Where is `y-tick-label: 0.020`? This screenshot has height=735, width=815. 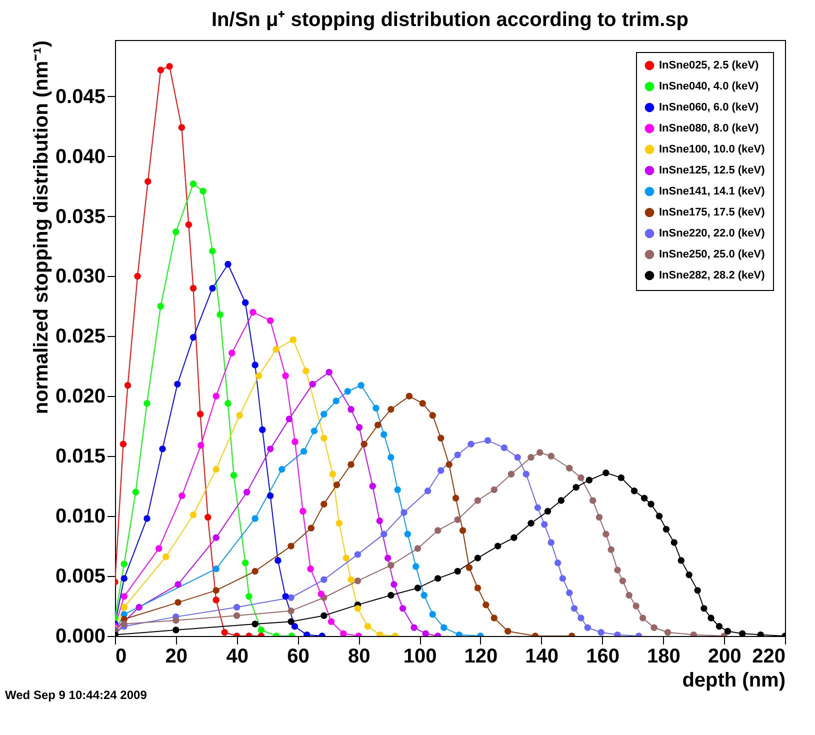
y-tick-label: 0.020 is located at coordinates (80, 397).